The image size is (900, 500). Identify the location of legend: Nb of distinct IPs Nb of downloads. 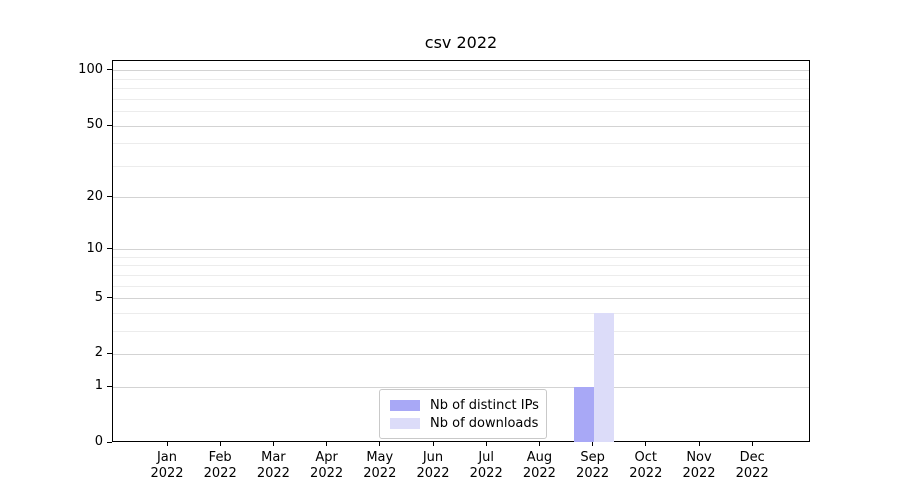
(463, 414).